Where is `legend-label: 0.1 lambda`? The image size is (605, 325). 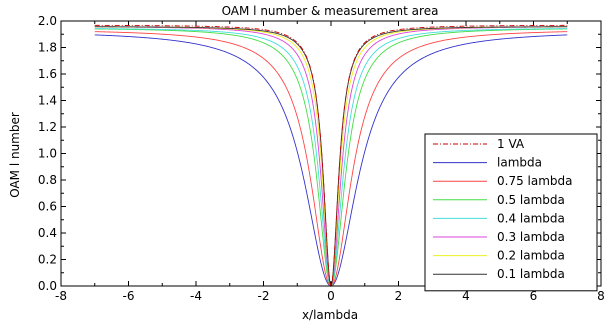 legend-label: 0.1 lambda is located at coordinates (531, 274).